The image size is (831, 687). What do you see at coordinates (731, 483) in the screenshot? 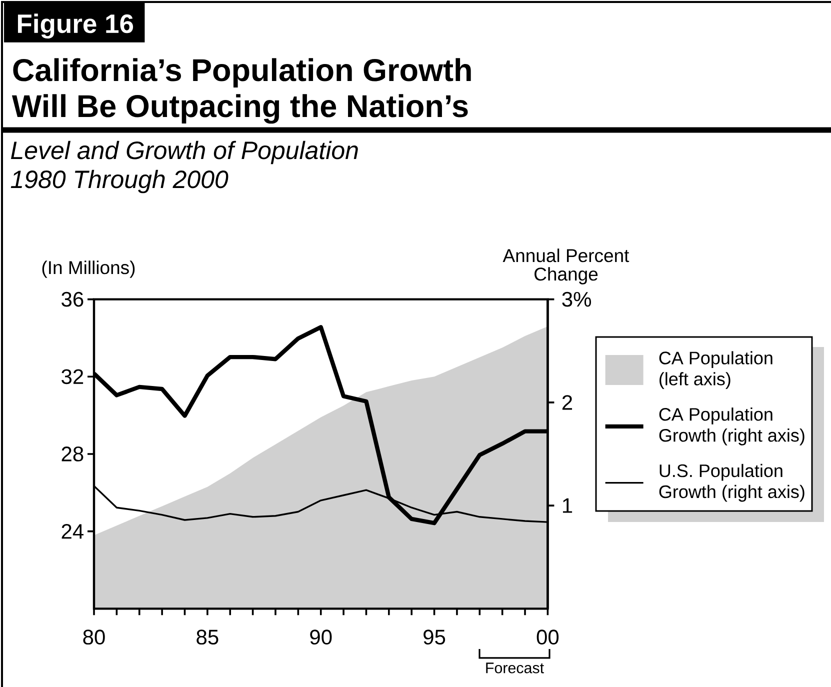
I see `legend-label: U.S. Population Growth (right axis)` at bounding box center [731, 483].